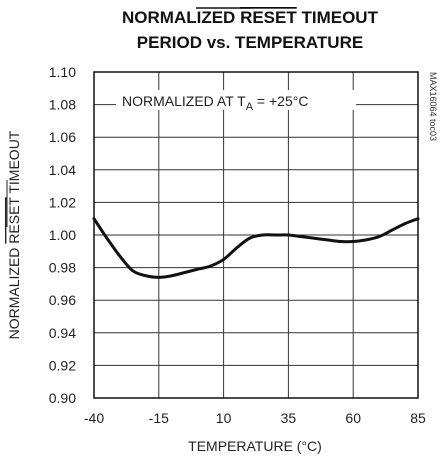 This screenshot has height=458, width=442. I want to click on y-tick-label: 0.96, so click(62, 300).